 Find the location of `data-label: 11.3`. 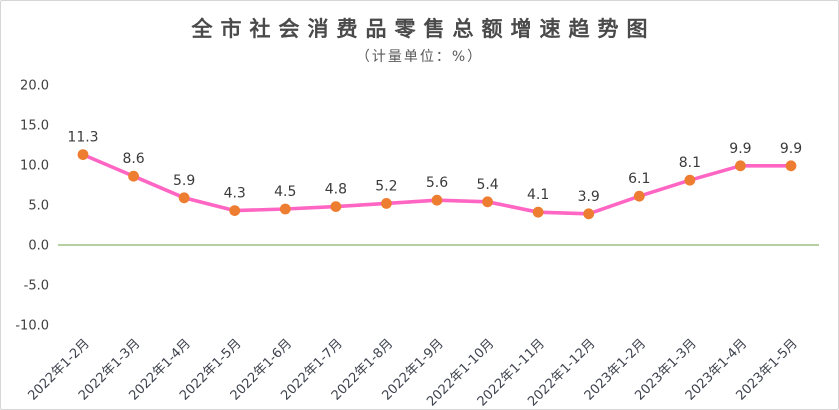

data-label: 11.3 is located at coordinates (82, 138).